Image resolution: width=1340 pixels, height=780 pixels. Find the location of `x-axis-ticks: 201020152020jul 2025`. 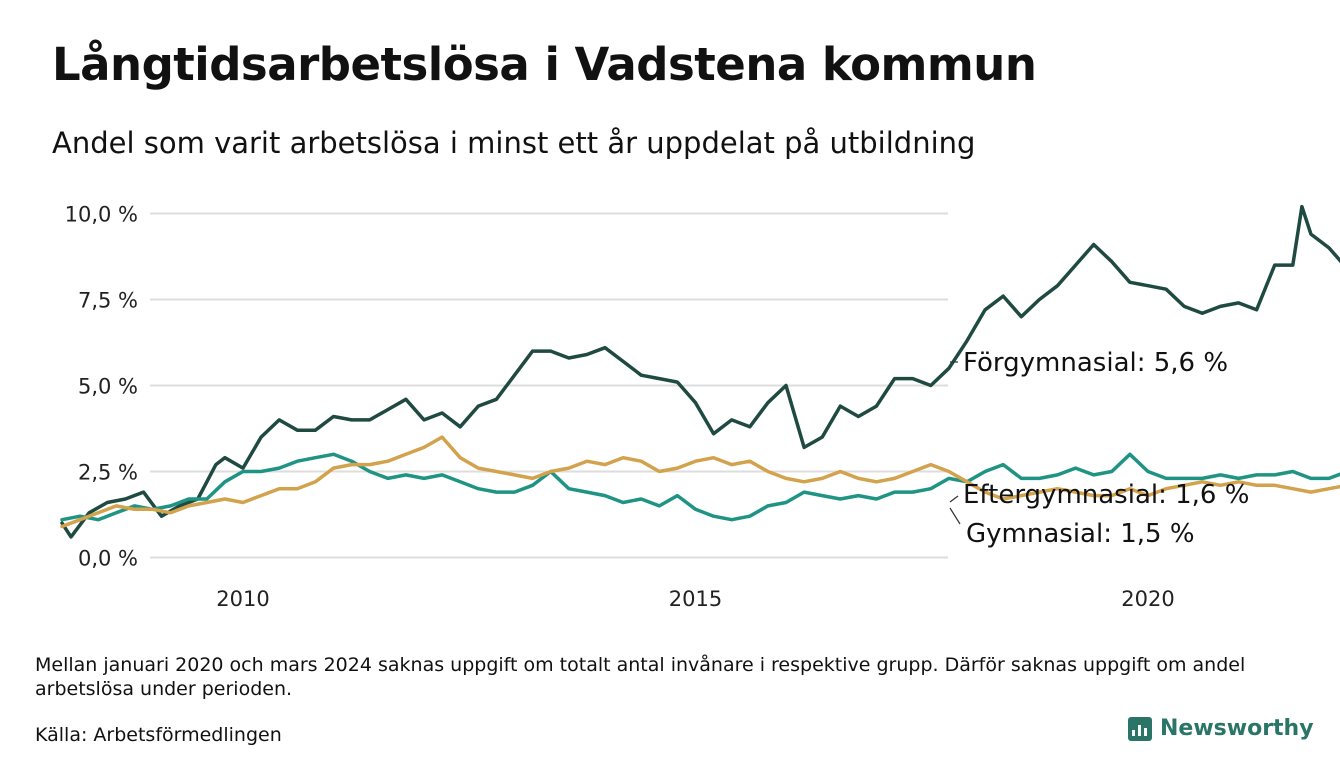

x-axis-ticks: 201020152020jul 2025 is located at coordinates (695, 599).